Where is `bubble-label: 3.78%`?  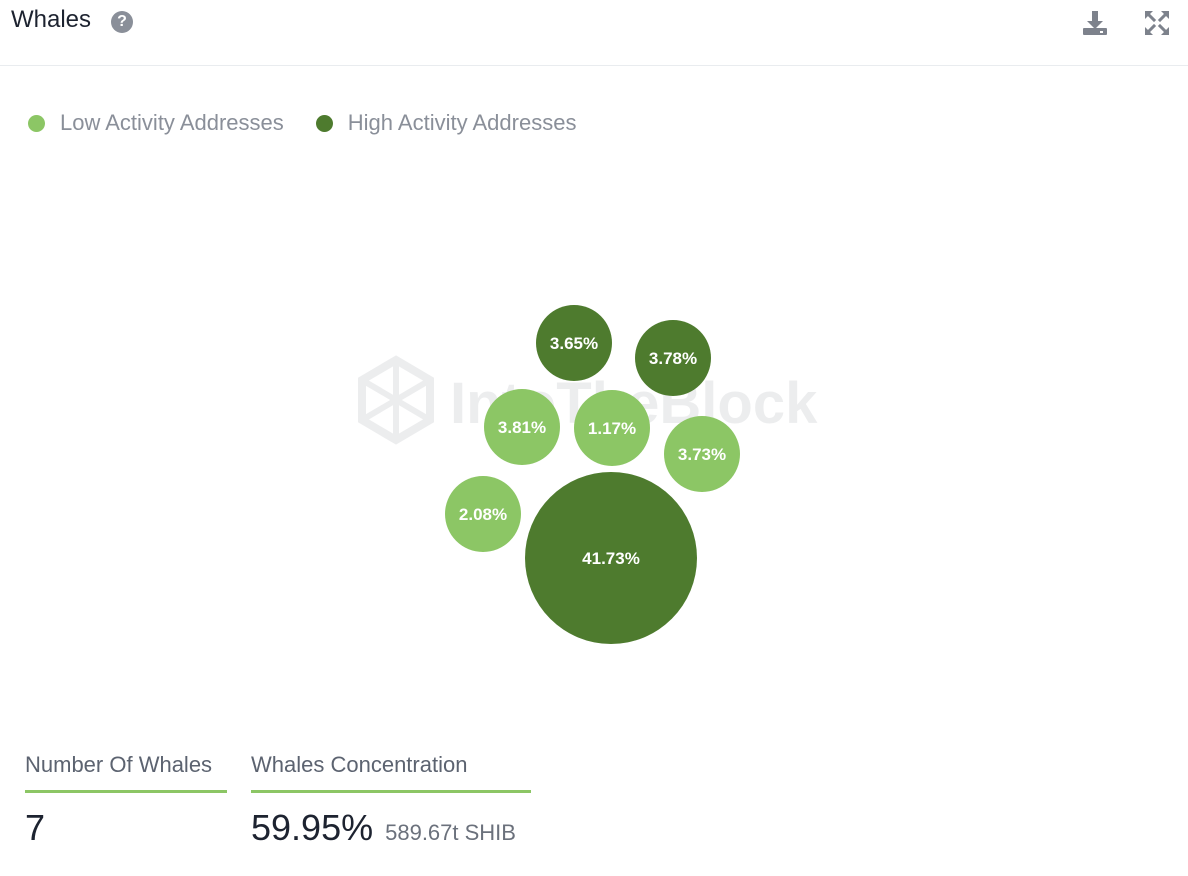 bubble-label: 3.78% is located at coordinates (673, 358).